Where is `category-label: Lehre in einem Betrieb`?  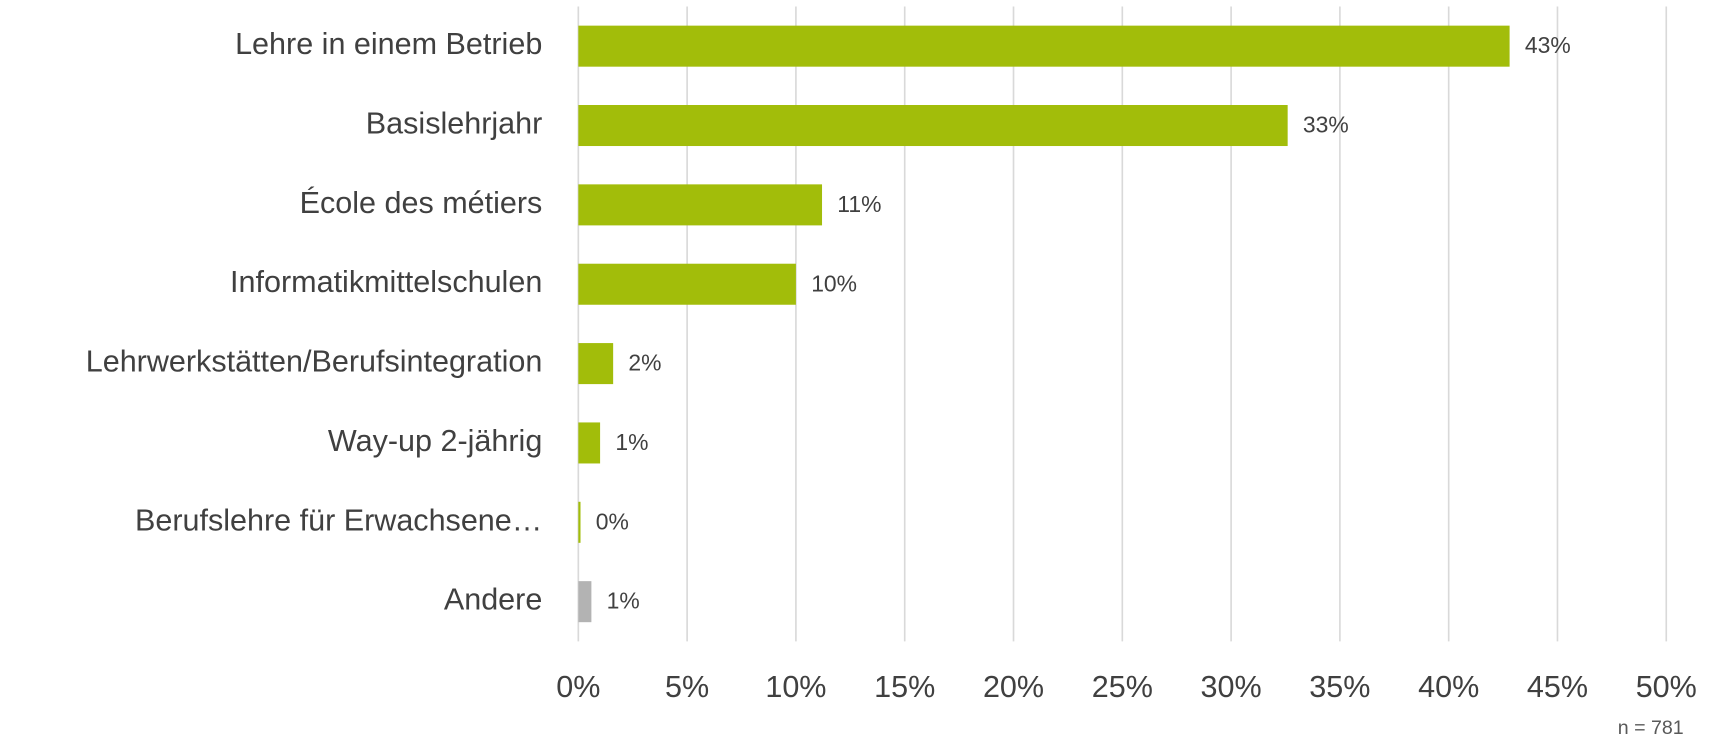 category-label: Lehre in einem Betrieb is located at coordinates (388, 44).